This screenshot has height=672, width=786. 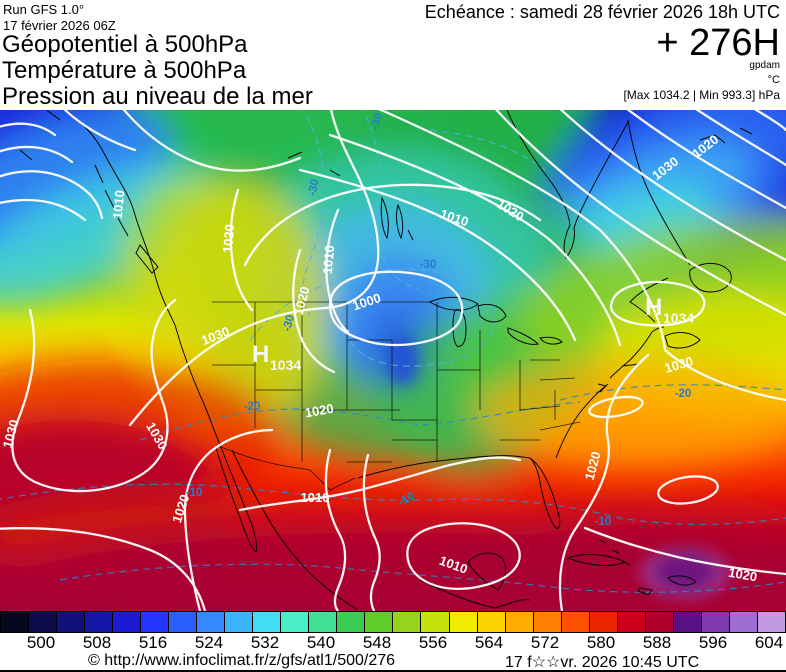 I want to click on color-scale-tick: 556, so click(x=433, y=642).